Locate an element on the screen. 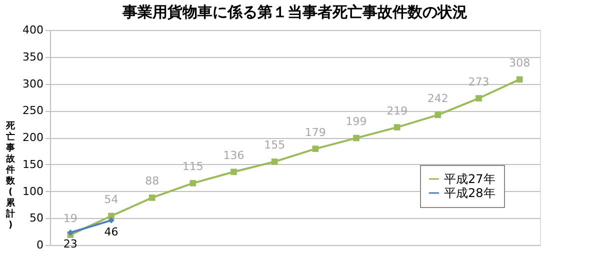 The width and height of the screenshot is (600, 279). y-tick-label: 0 is located at coordinates (40, 245).